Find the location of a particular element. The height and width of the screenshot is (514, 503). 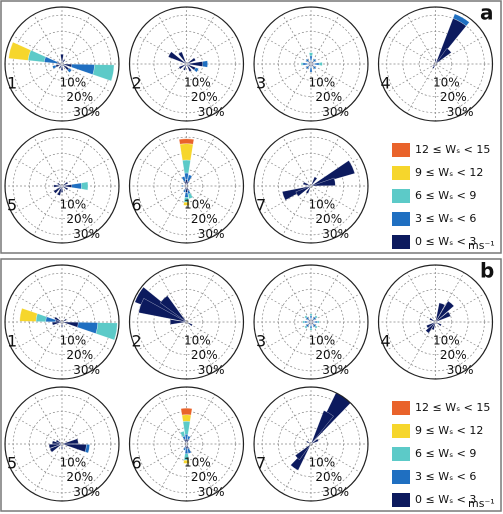

legend-unit: ms⁻¹ is located at coordinates (481, 503).